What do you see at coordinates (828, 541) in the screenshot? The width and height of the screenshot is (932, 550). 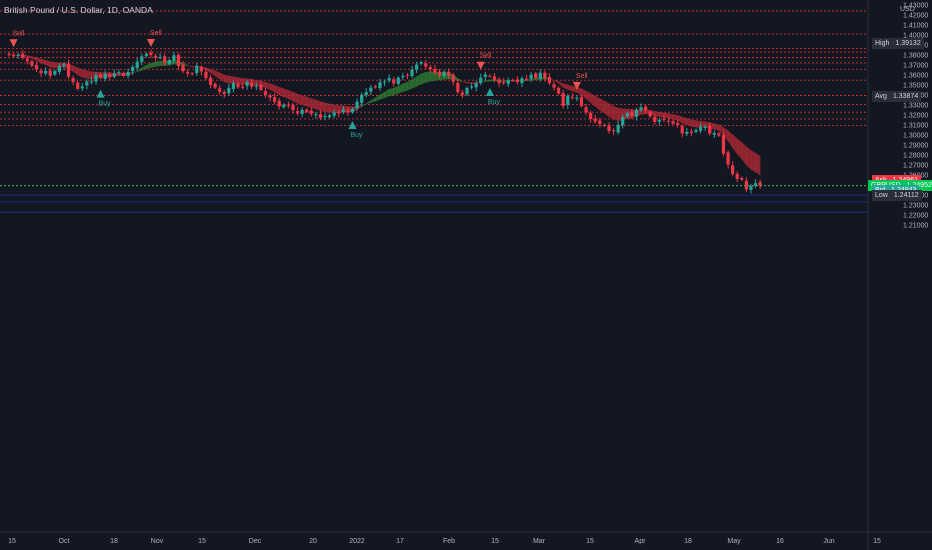 I see `x-tick-label: Jun` at bounding box center [828, 541].